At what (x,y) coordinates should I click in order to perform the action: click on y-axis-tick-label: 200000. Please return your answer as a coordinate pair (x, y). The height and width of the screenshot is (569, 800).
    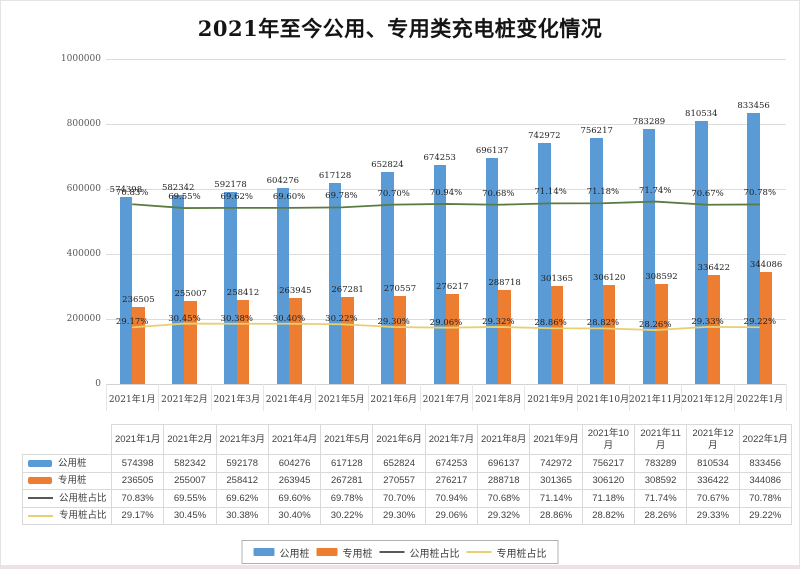
    Looking at the image, I should click on (83, 318).